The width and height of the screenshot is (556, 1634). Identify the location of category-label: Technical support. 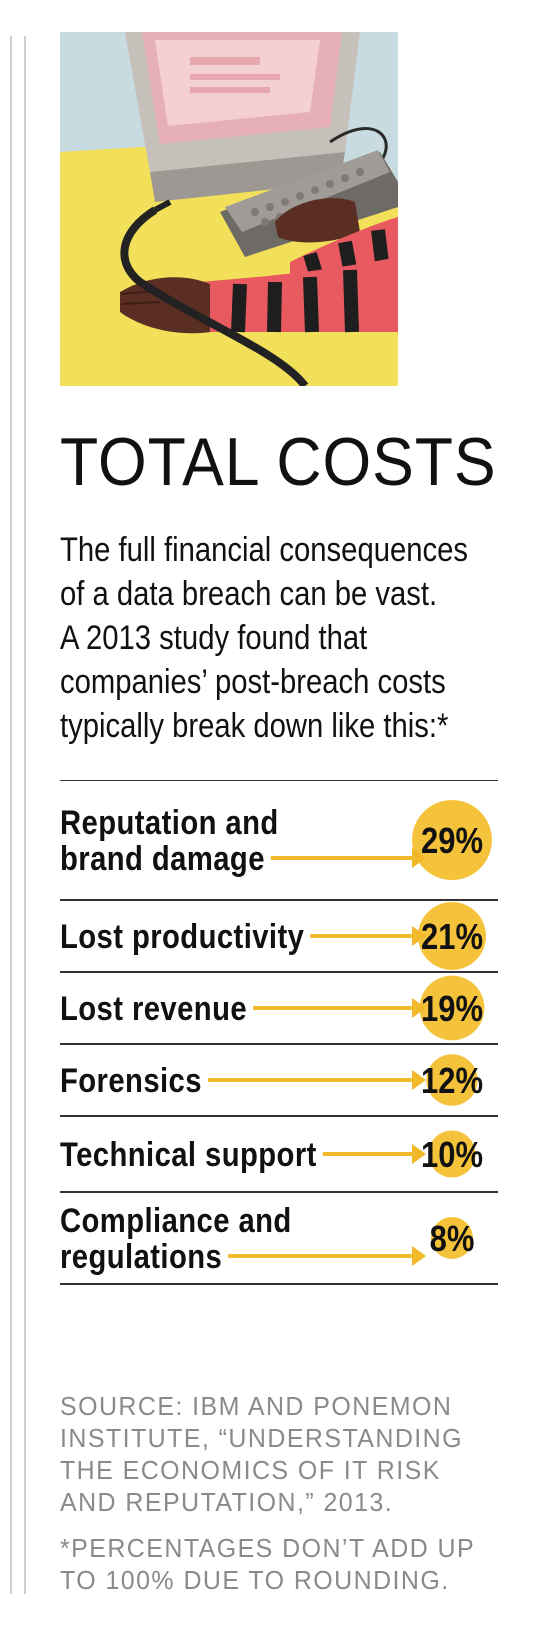
(188, 1154).